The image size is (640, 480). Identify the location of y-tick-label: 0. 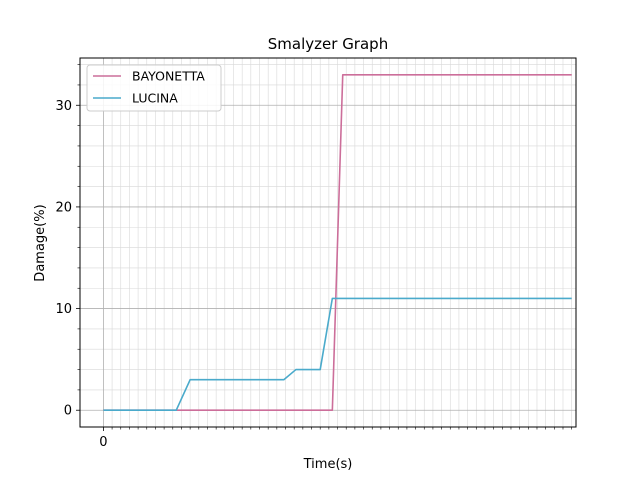
(68, 411).